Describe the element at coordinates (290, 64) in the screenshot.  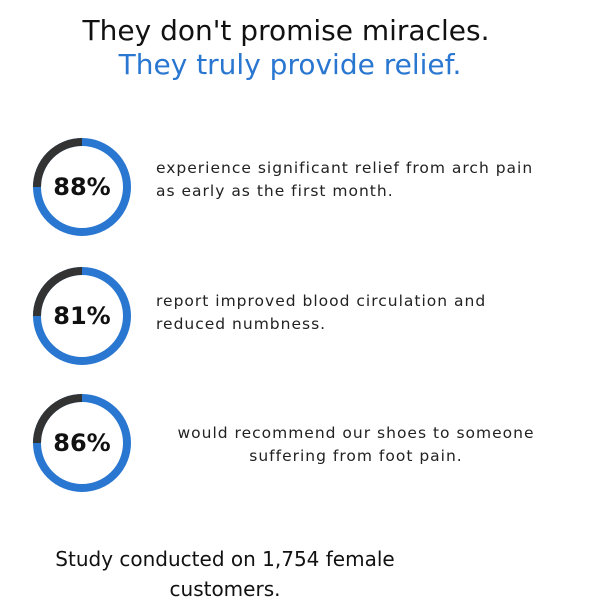
I see `subheadline: They truly provide relief.` at that location.